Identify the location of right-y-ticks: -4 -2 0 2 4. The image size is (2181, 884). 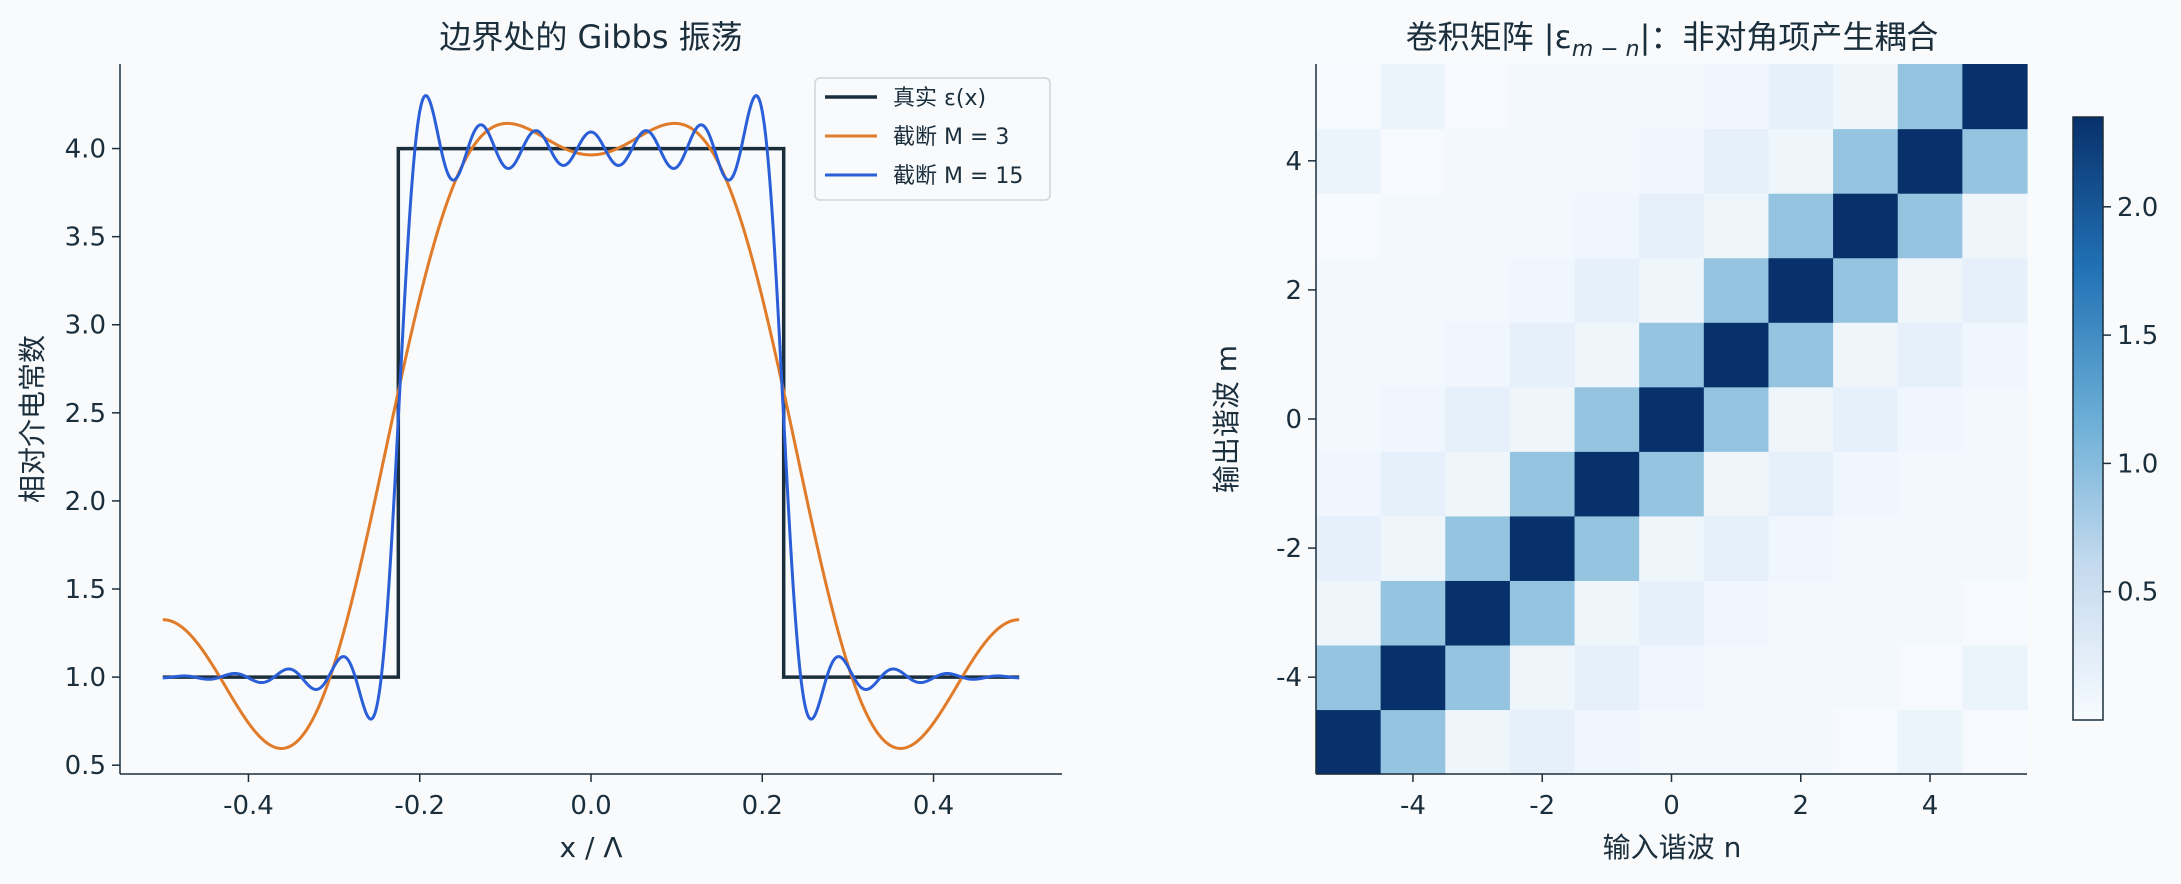
(1296, 420).